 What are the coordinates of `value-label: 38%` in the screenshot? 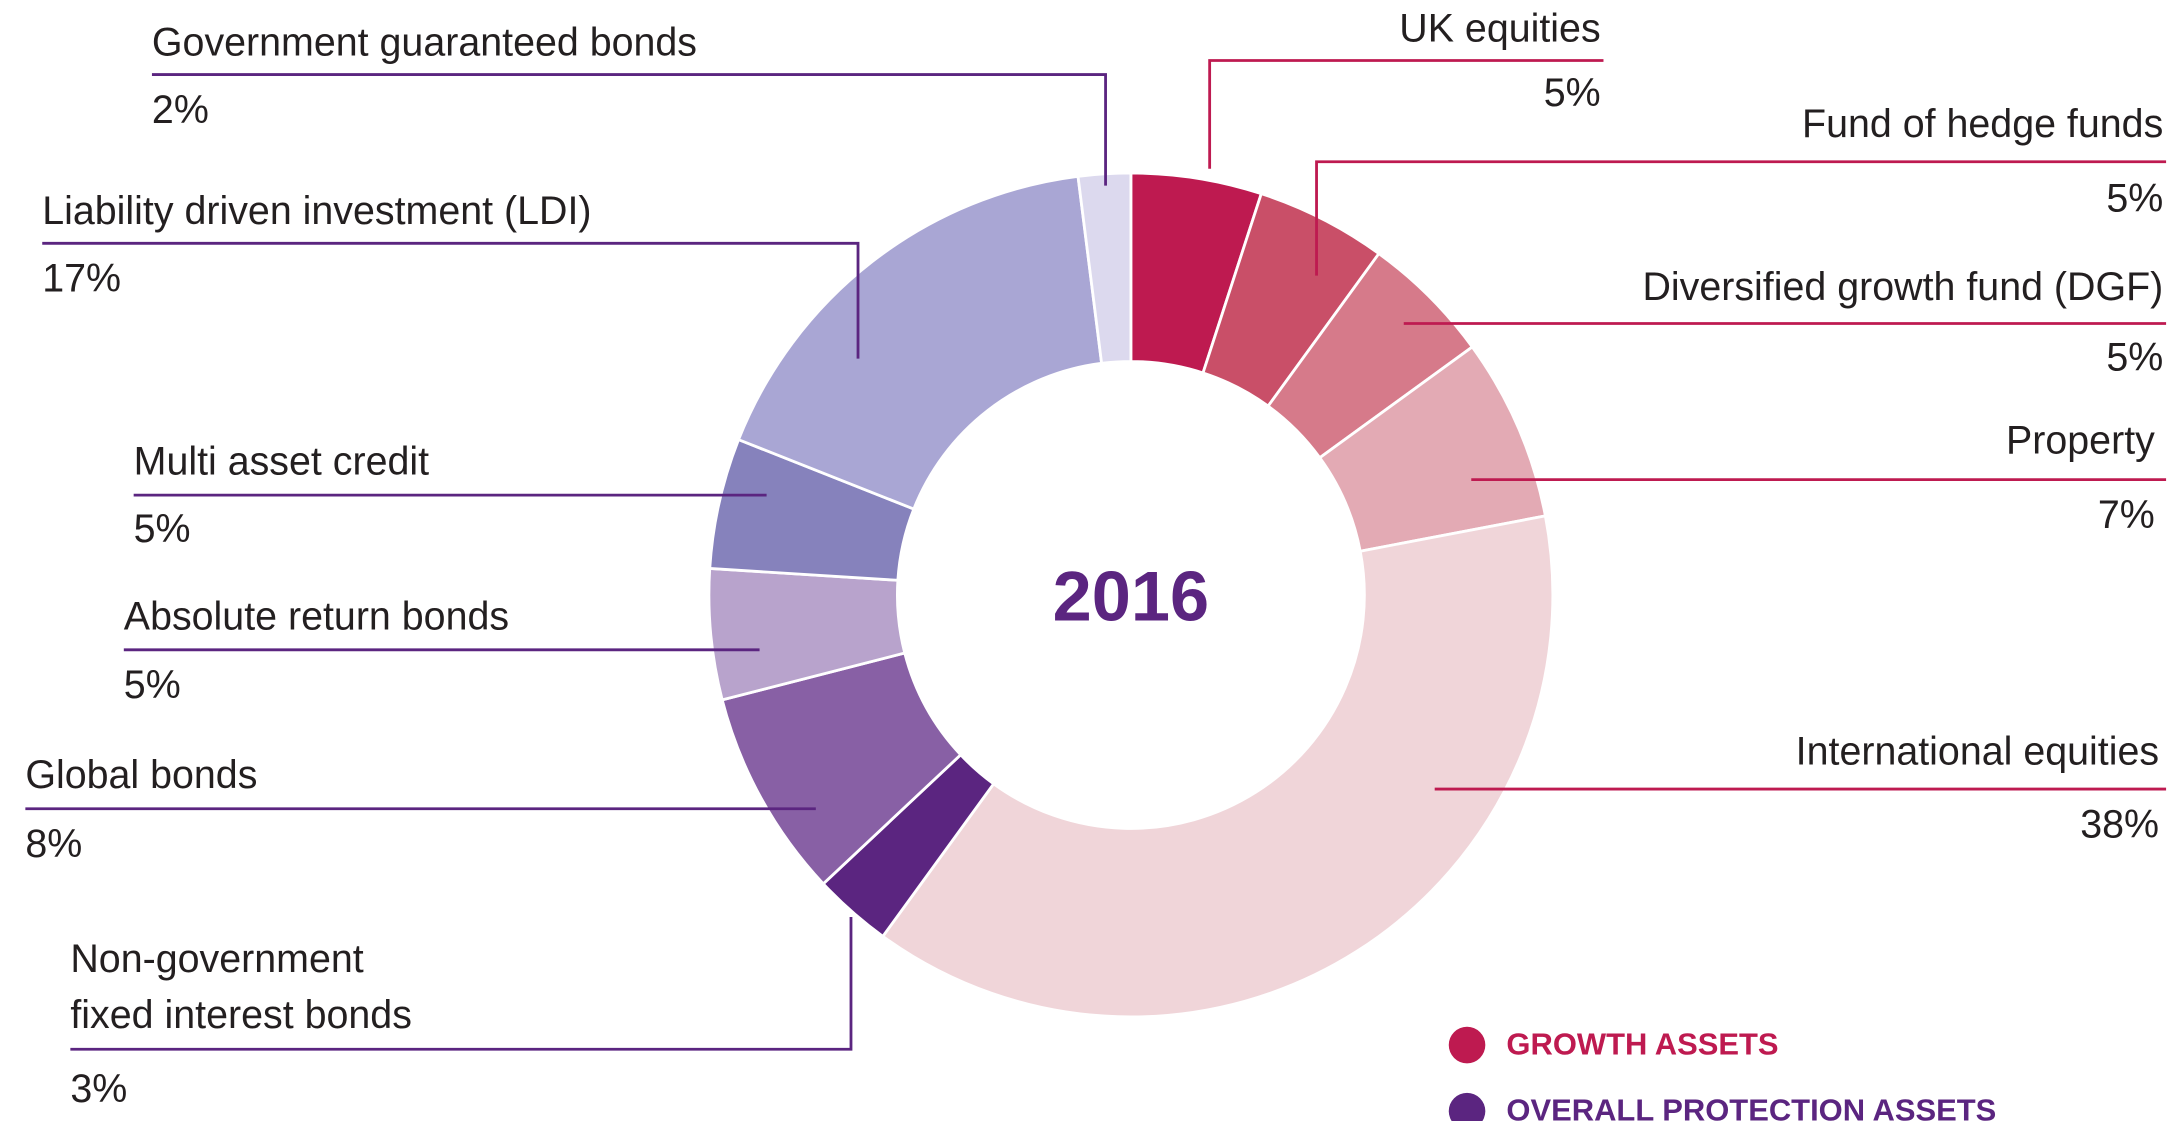 It's located at (2119, 824).